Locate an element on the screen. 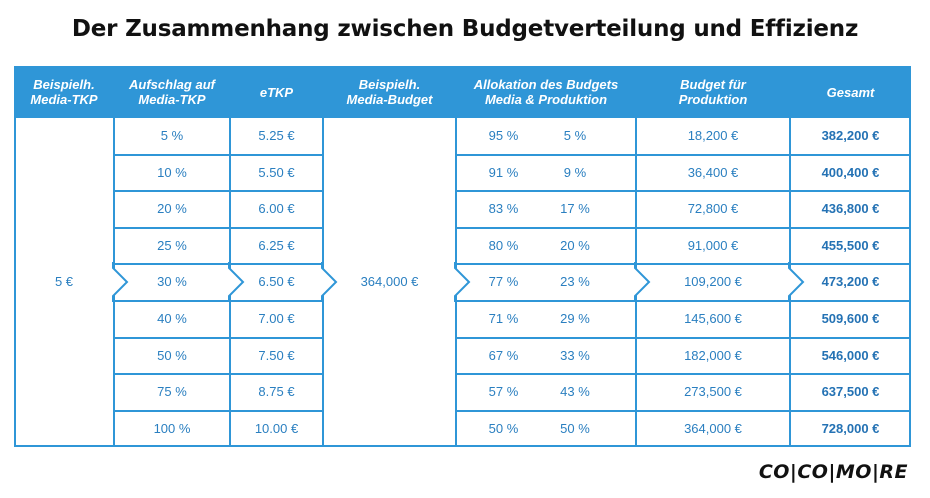  allocation-produktion-cell: 17 % is located at coordinates (575, 209).